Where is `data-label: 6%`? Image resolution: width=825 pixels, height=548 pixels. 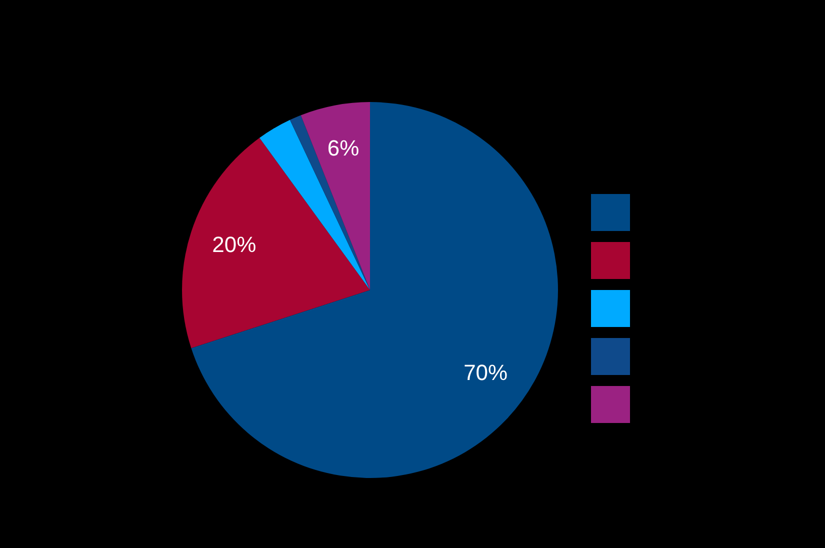
data-label: 6% is located at coordinates (343, 148).